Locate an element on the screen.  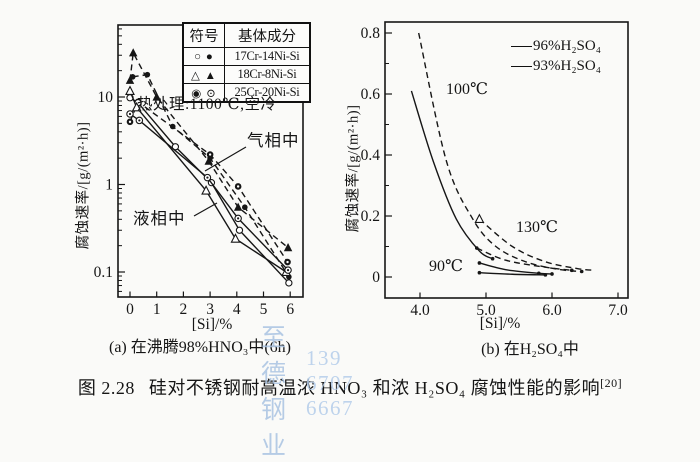
legend-header-material: 基体成分 is located at coordinates (267, 35).